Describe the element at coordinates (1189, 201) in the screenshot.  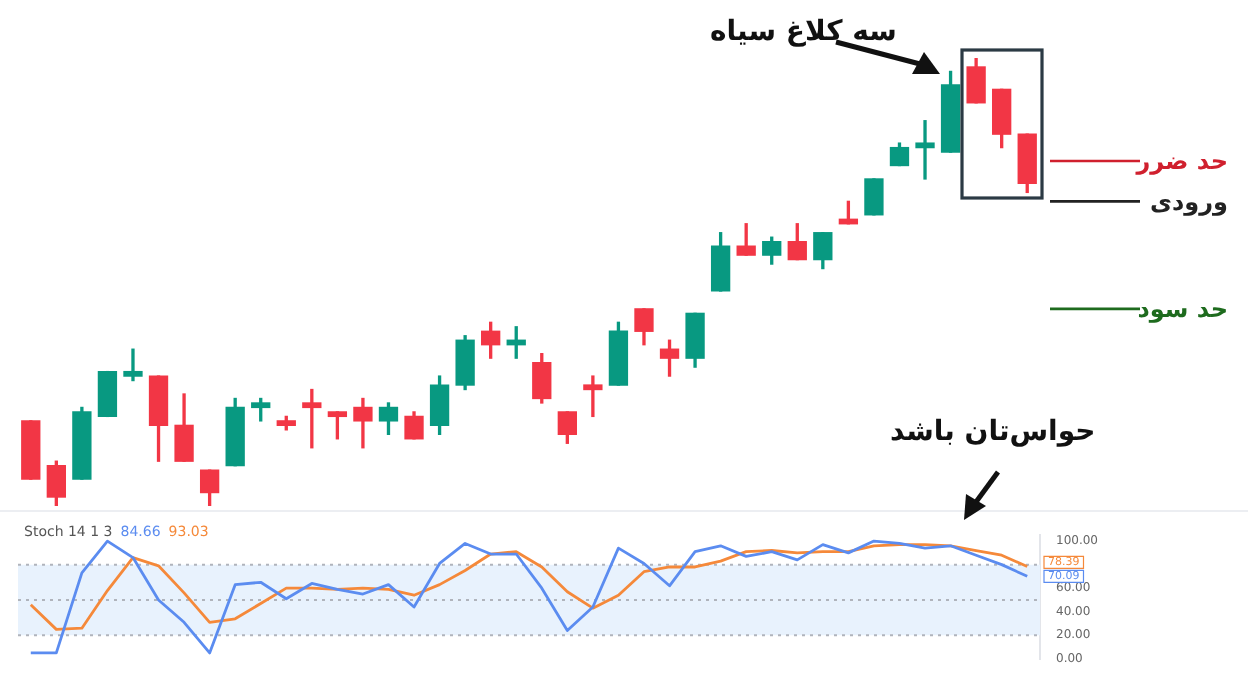
I see `ref-line-label: ورودی` at that location.